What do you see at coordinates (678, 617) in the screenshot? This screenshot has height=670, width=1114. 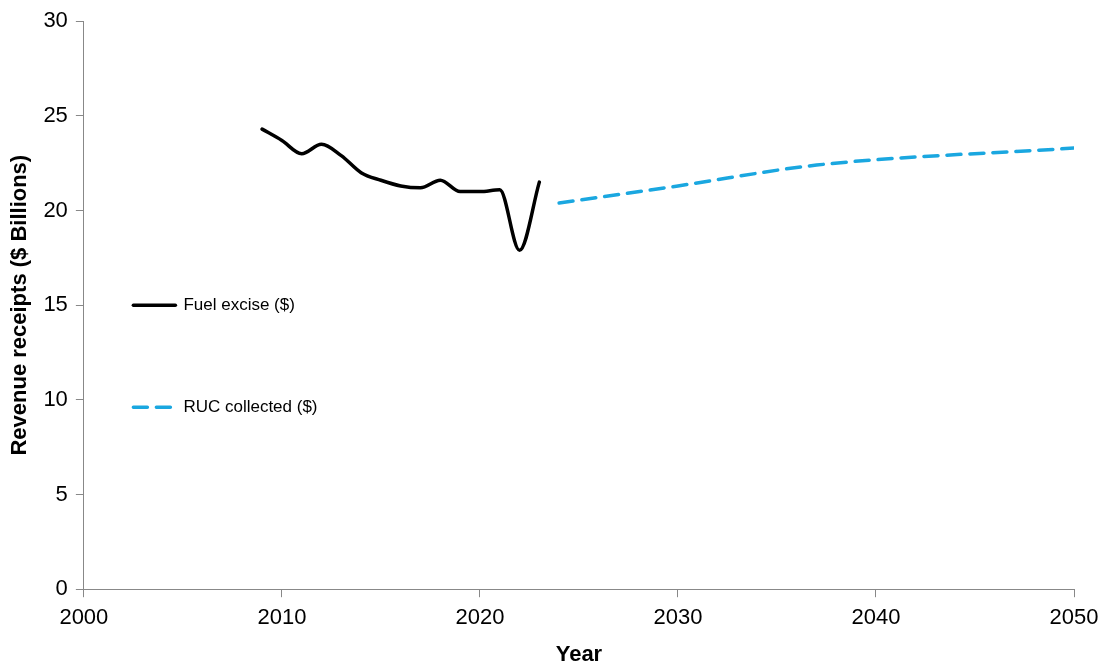 I see `x-tick-label: 2030` at bounding box center [678, 617].